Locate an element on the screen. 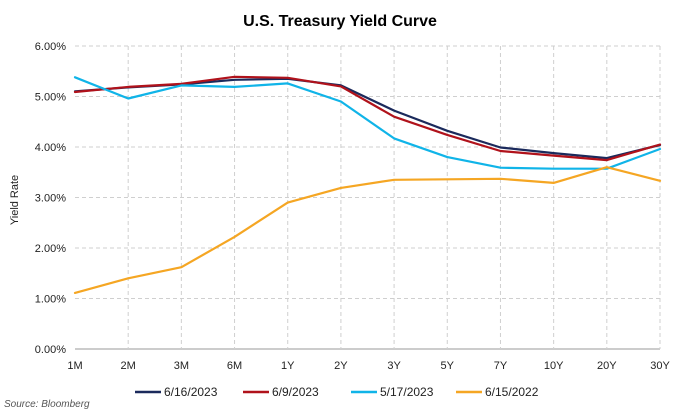 The width and height of the screenshot is (681, 414). y-tick-label: 0.00% is located at coordinates (50, 350).